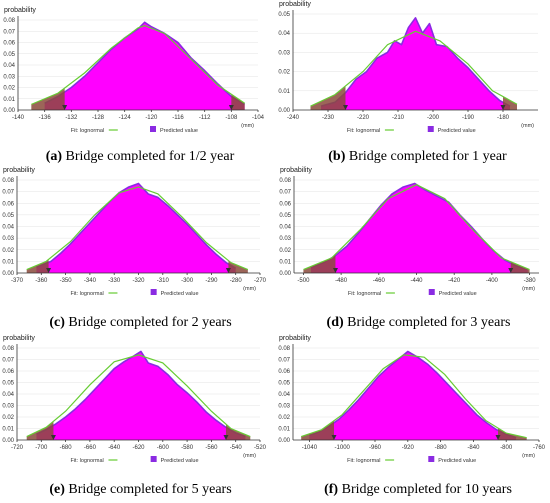 Image resolution: width=550 pixels, height=503 pixels. What do you see at coordinates (375, 448) in the screenshot?
I see `x-tick-label: -960` at bounding box center [375, 448].